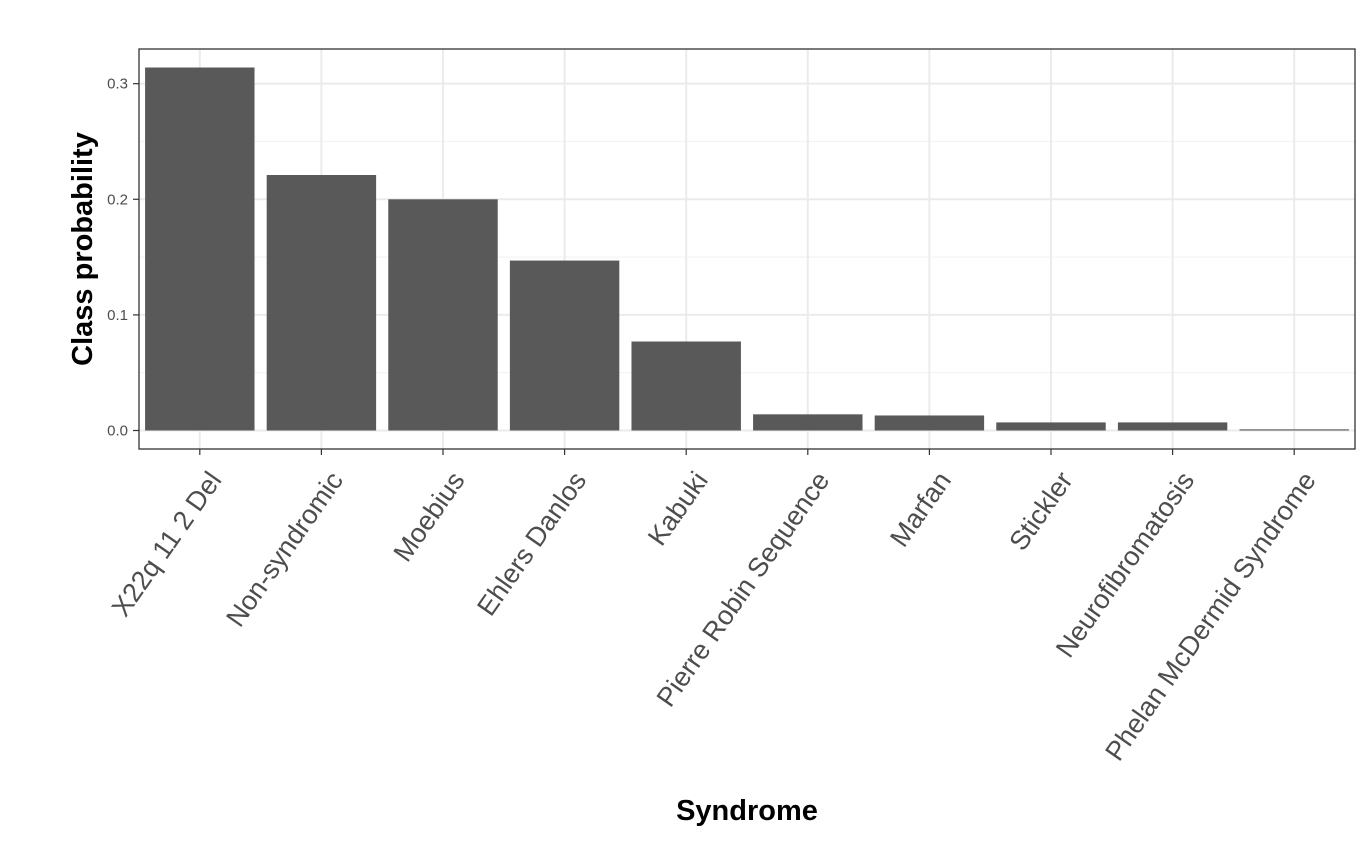 This screenshot has height=856, width=1370. What do you see at coordinates (1040, 511) in the screenshot?
I see `x-tick-label-stickler: Stickler` at bounding box center [1040, 511].